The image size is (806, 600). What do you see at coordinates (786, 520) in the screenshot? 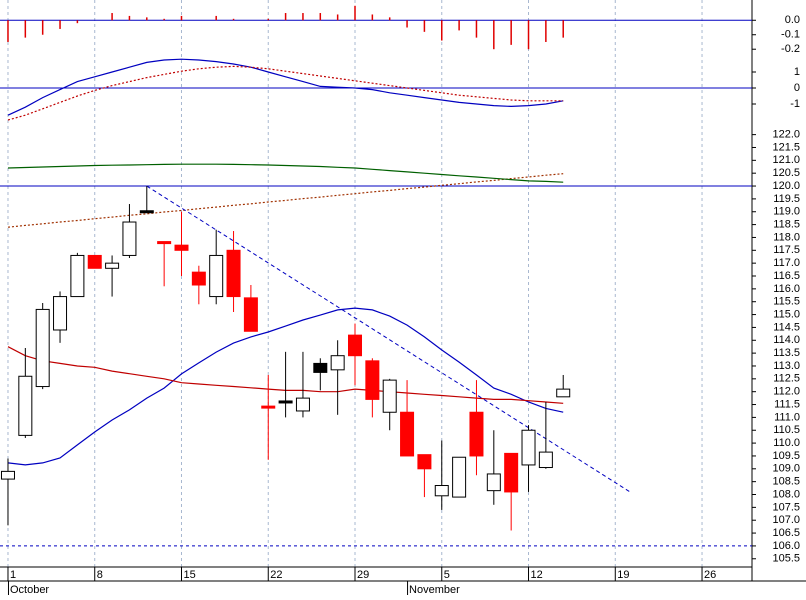
I see `y-tick-label: 107.0` at bounding box center [786, 520].